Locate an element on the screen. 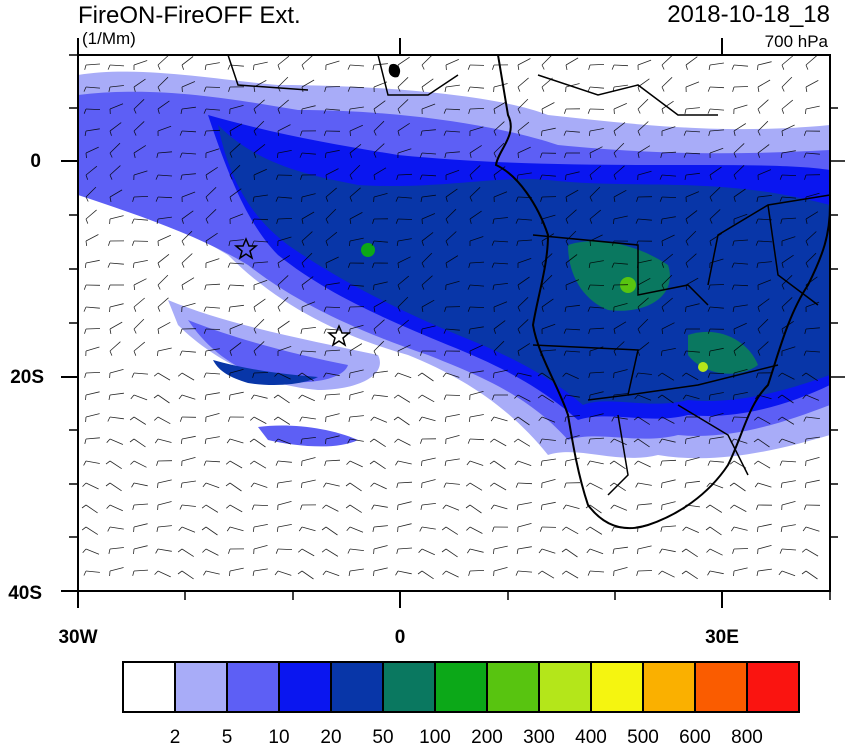 Image resolution: width=850 pixels, height=749 pixels. y-tick-label-20s: 20S is located at coordinates (22, 378).